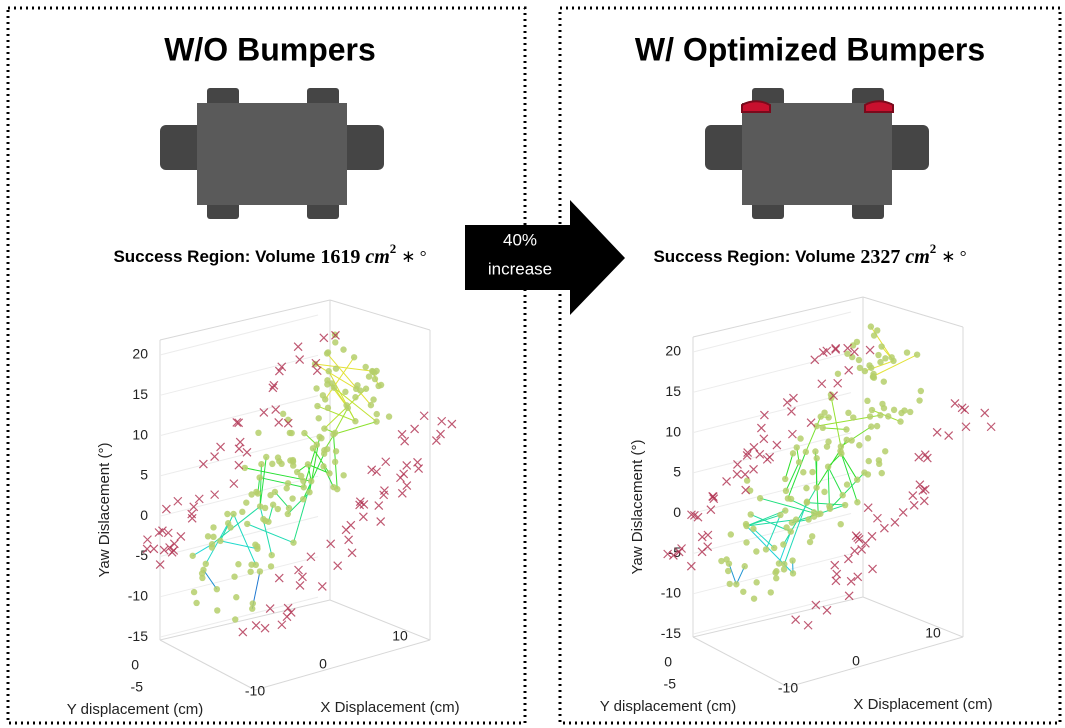 This screenshot has height=728, width=1065. Describe the element at coordinates (727, 147) in the screenshot. I see `robot-side` at that location.